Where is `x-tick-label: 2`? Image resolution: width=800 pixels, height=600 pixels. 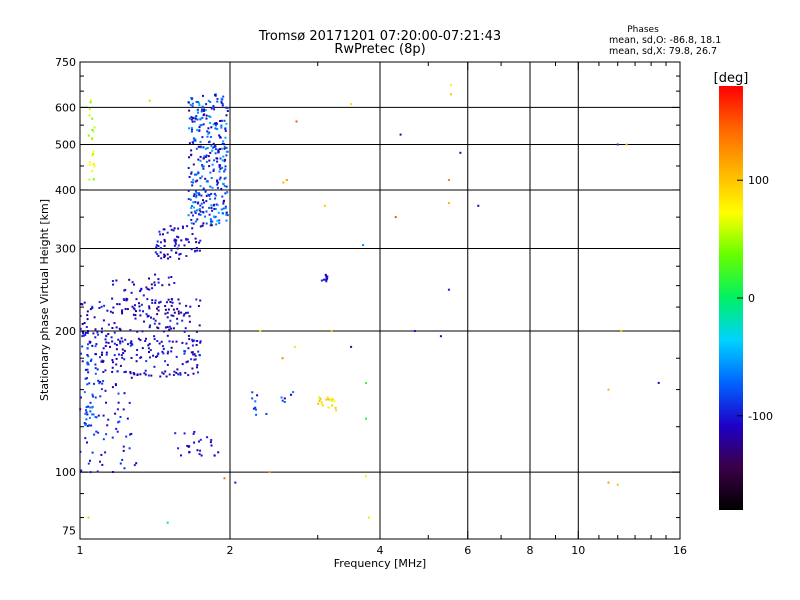
x-tick-label: 2 is located at coordinates (230, 550).